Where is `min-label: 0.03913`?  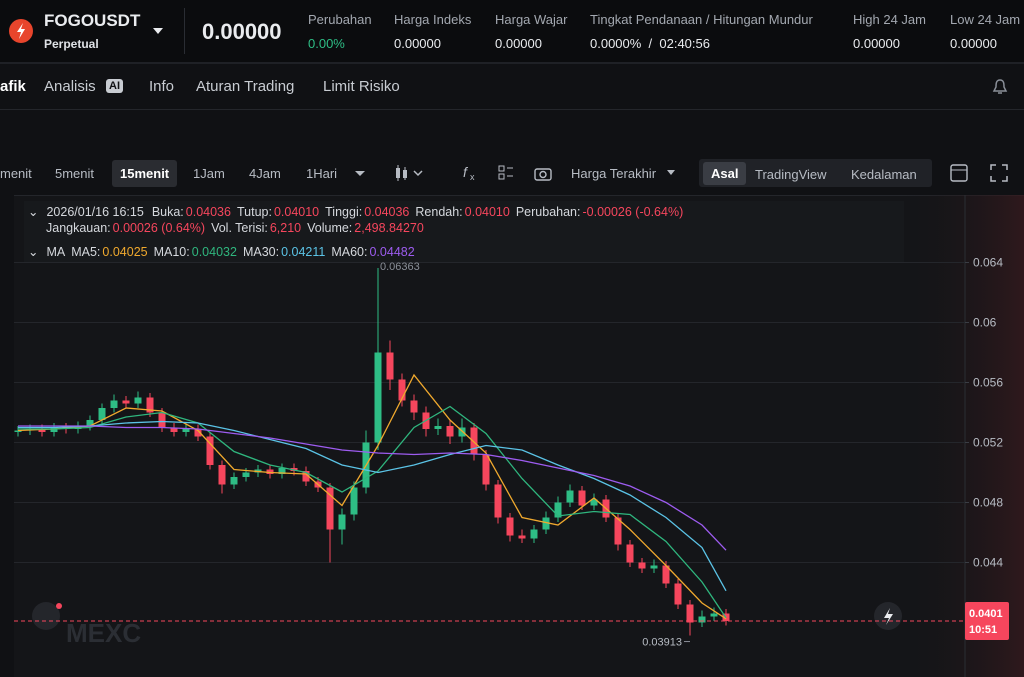 min-label: 0.03913 is located at coordinates (662, 643).